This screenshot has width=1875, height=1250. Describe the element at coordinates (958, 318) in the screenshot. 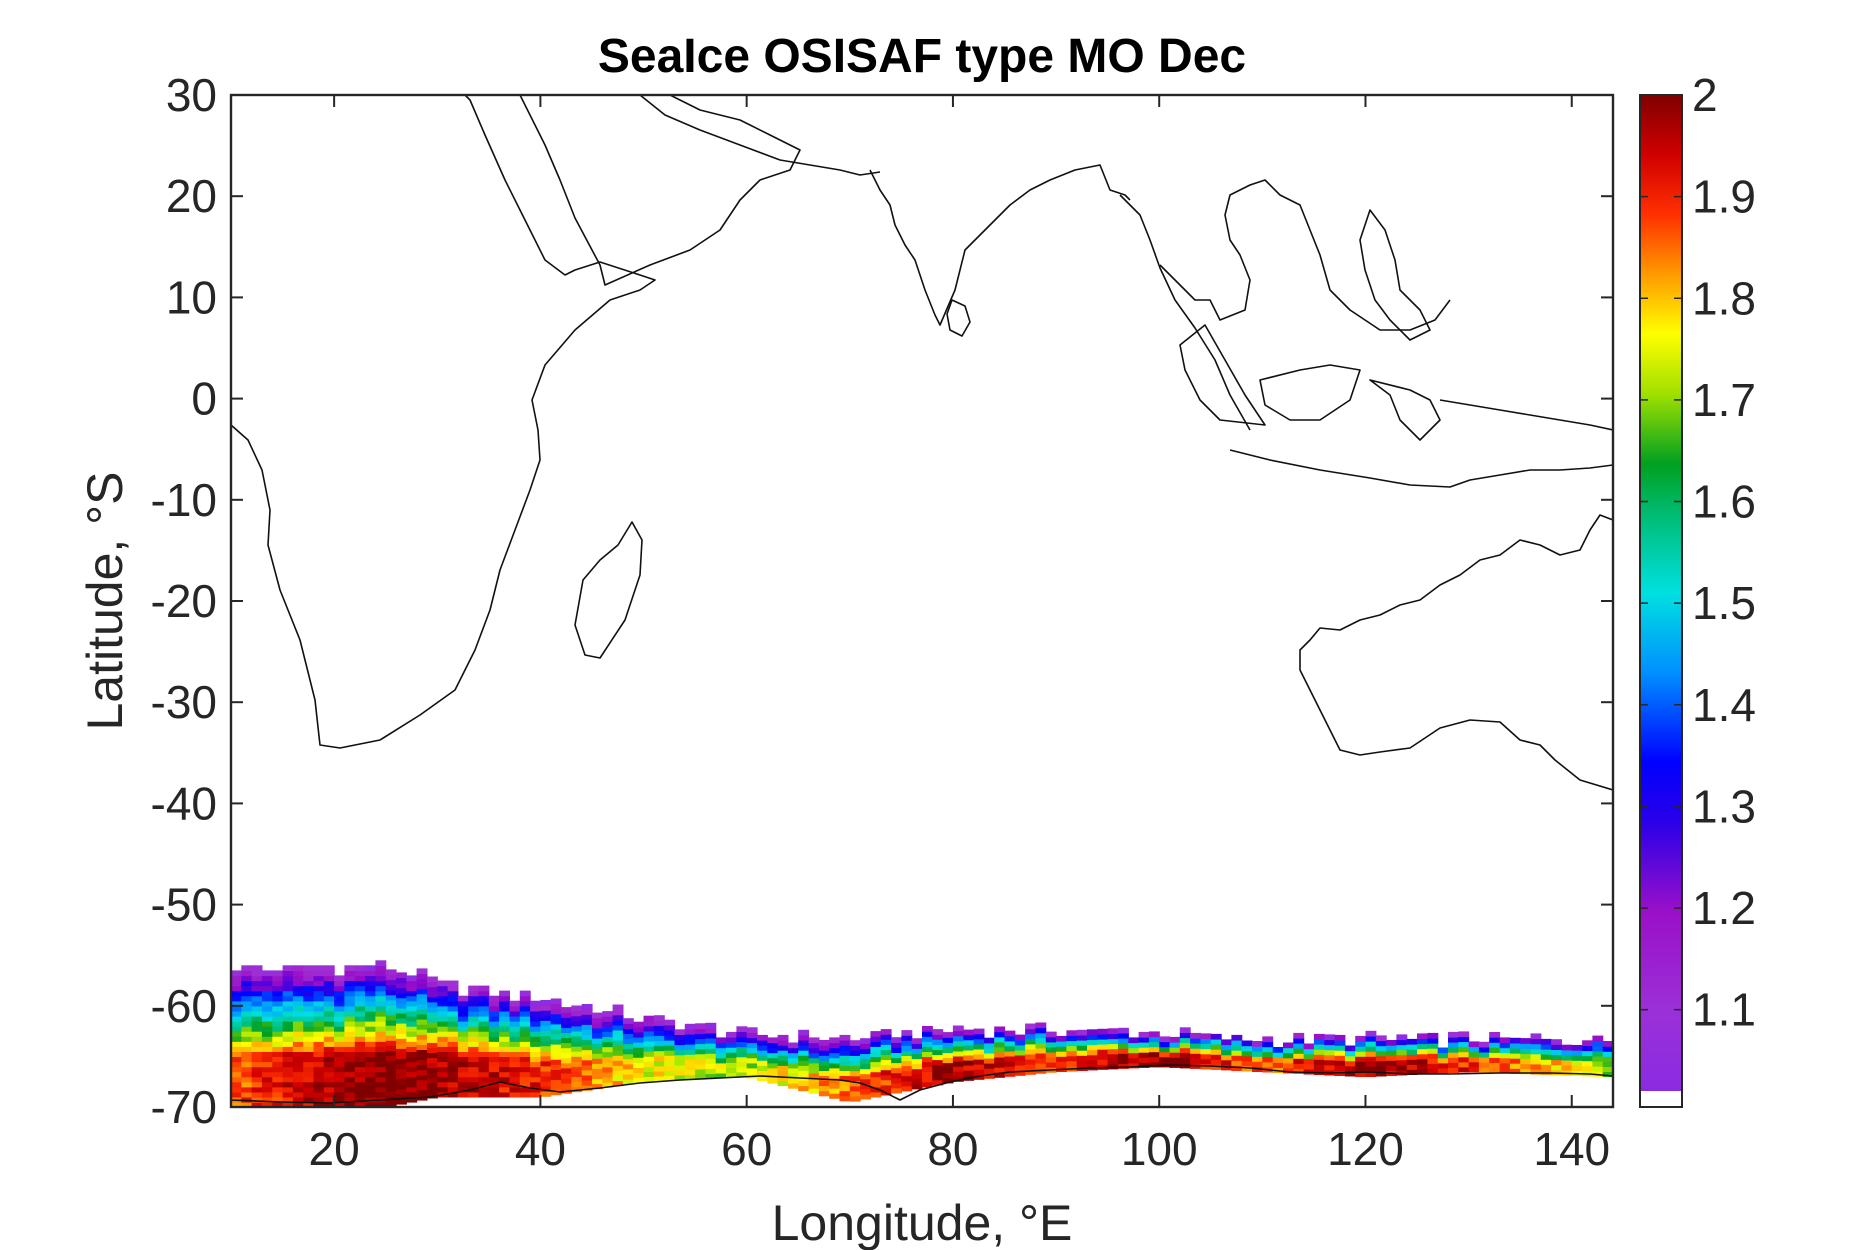

I see `sri-lanka-coastline` at that location.